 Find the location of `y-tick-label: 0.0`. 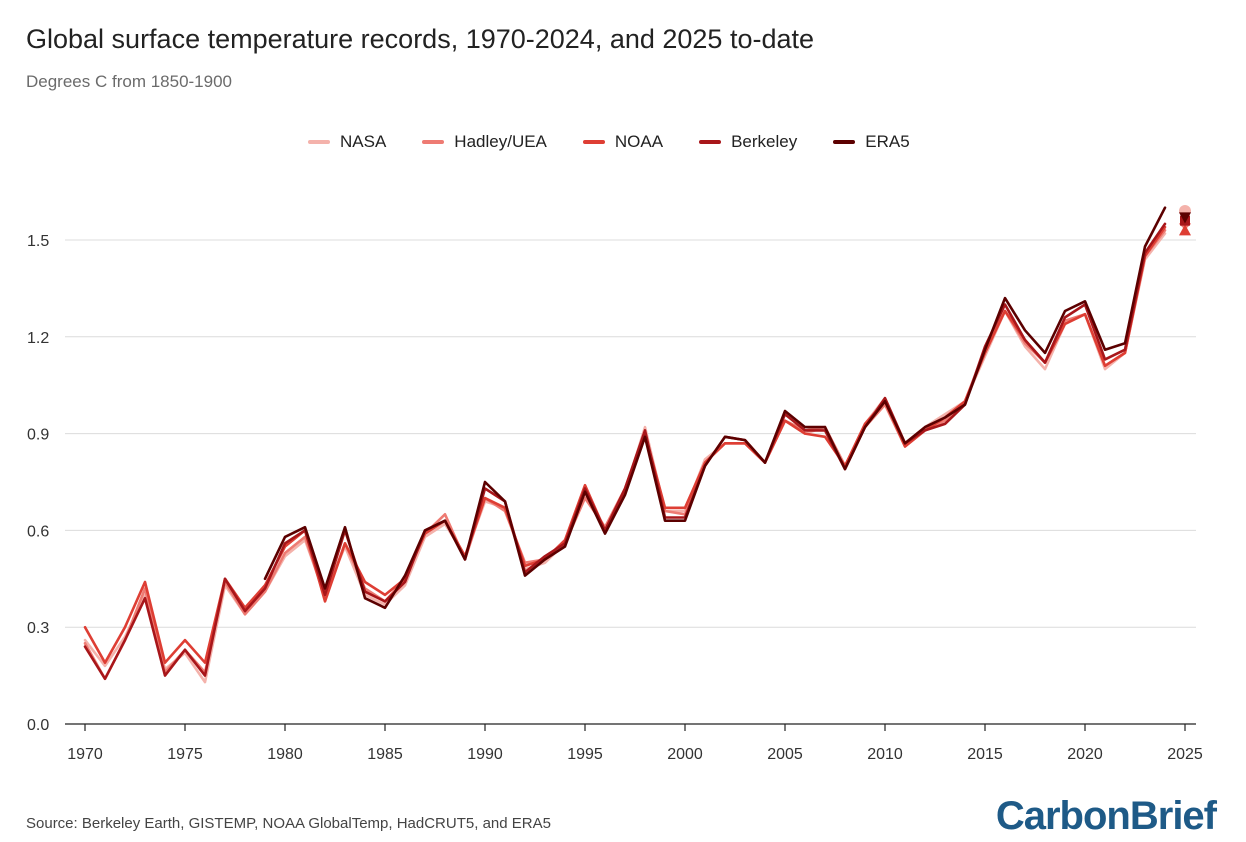

y-tick-label: 0.0 is located at coordinates (38, 725).